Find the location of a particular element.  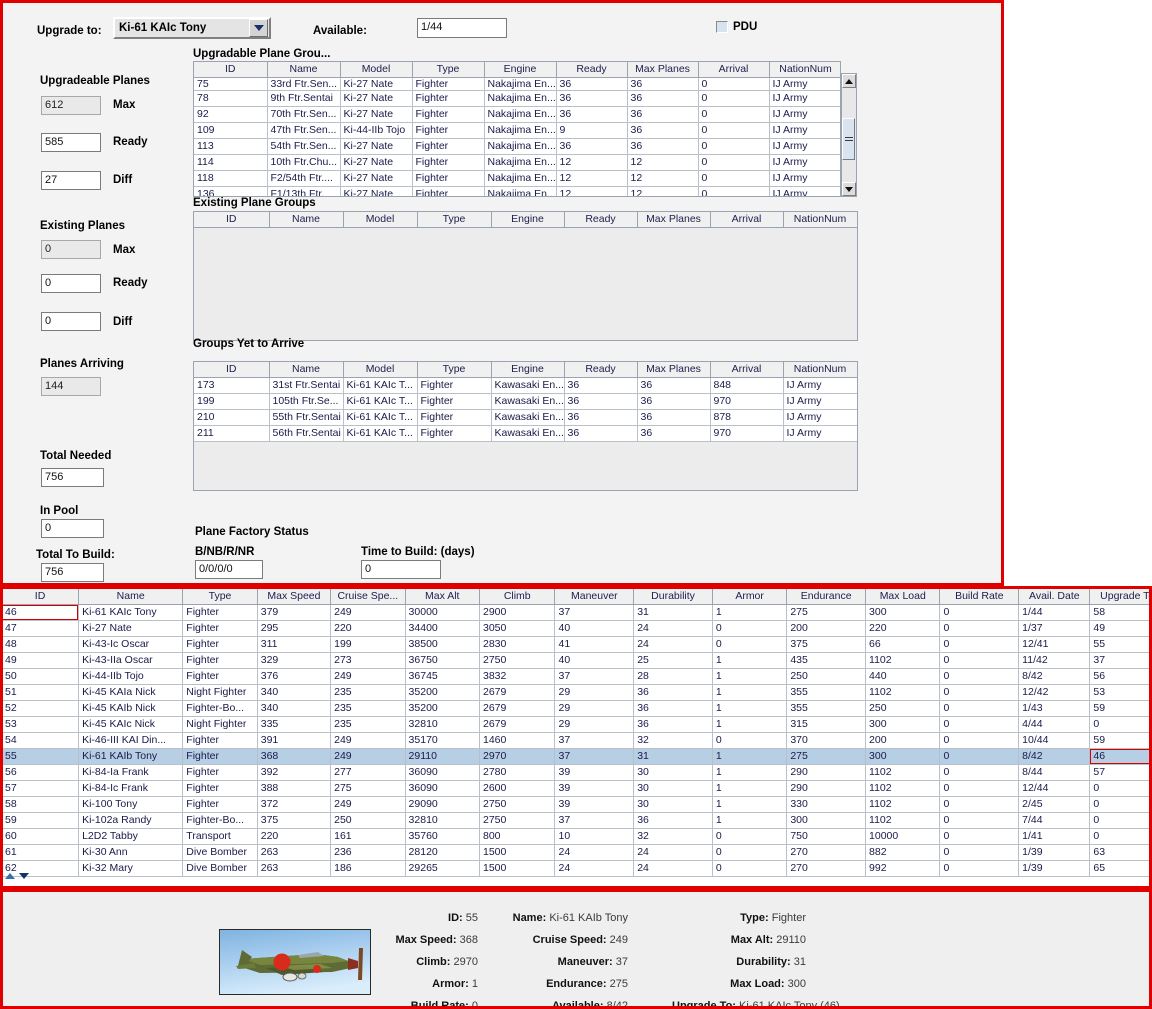

cell: 200 is located at coordinates (903, 740).